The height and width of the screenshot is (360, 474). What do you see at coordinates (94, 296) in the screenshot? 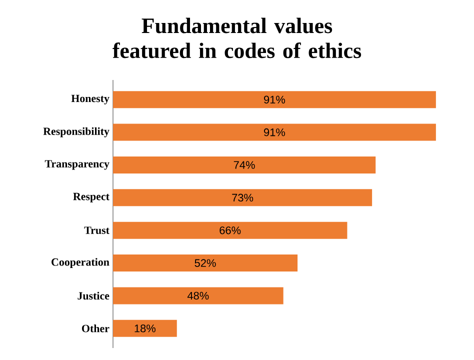
I see `y-tick-label: Justice` at bounding box center [94, 296].